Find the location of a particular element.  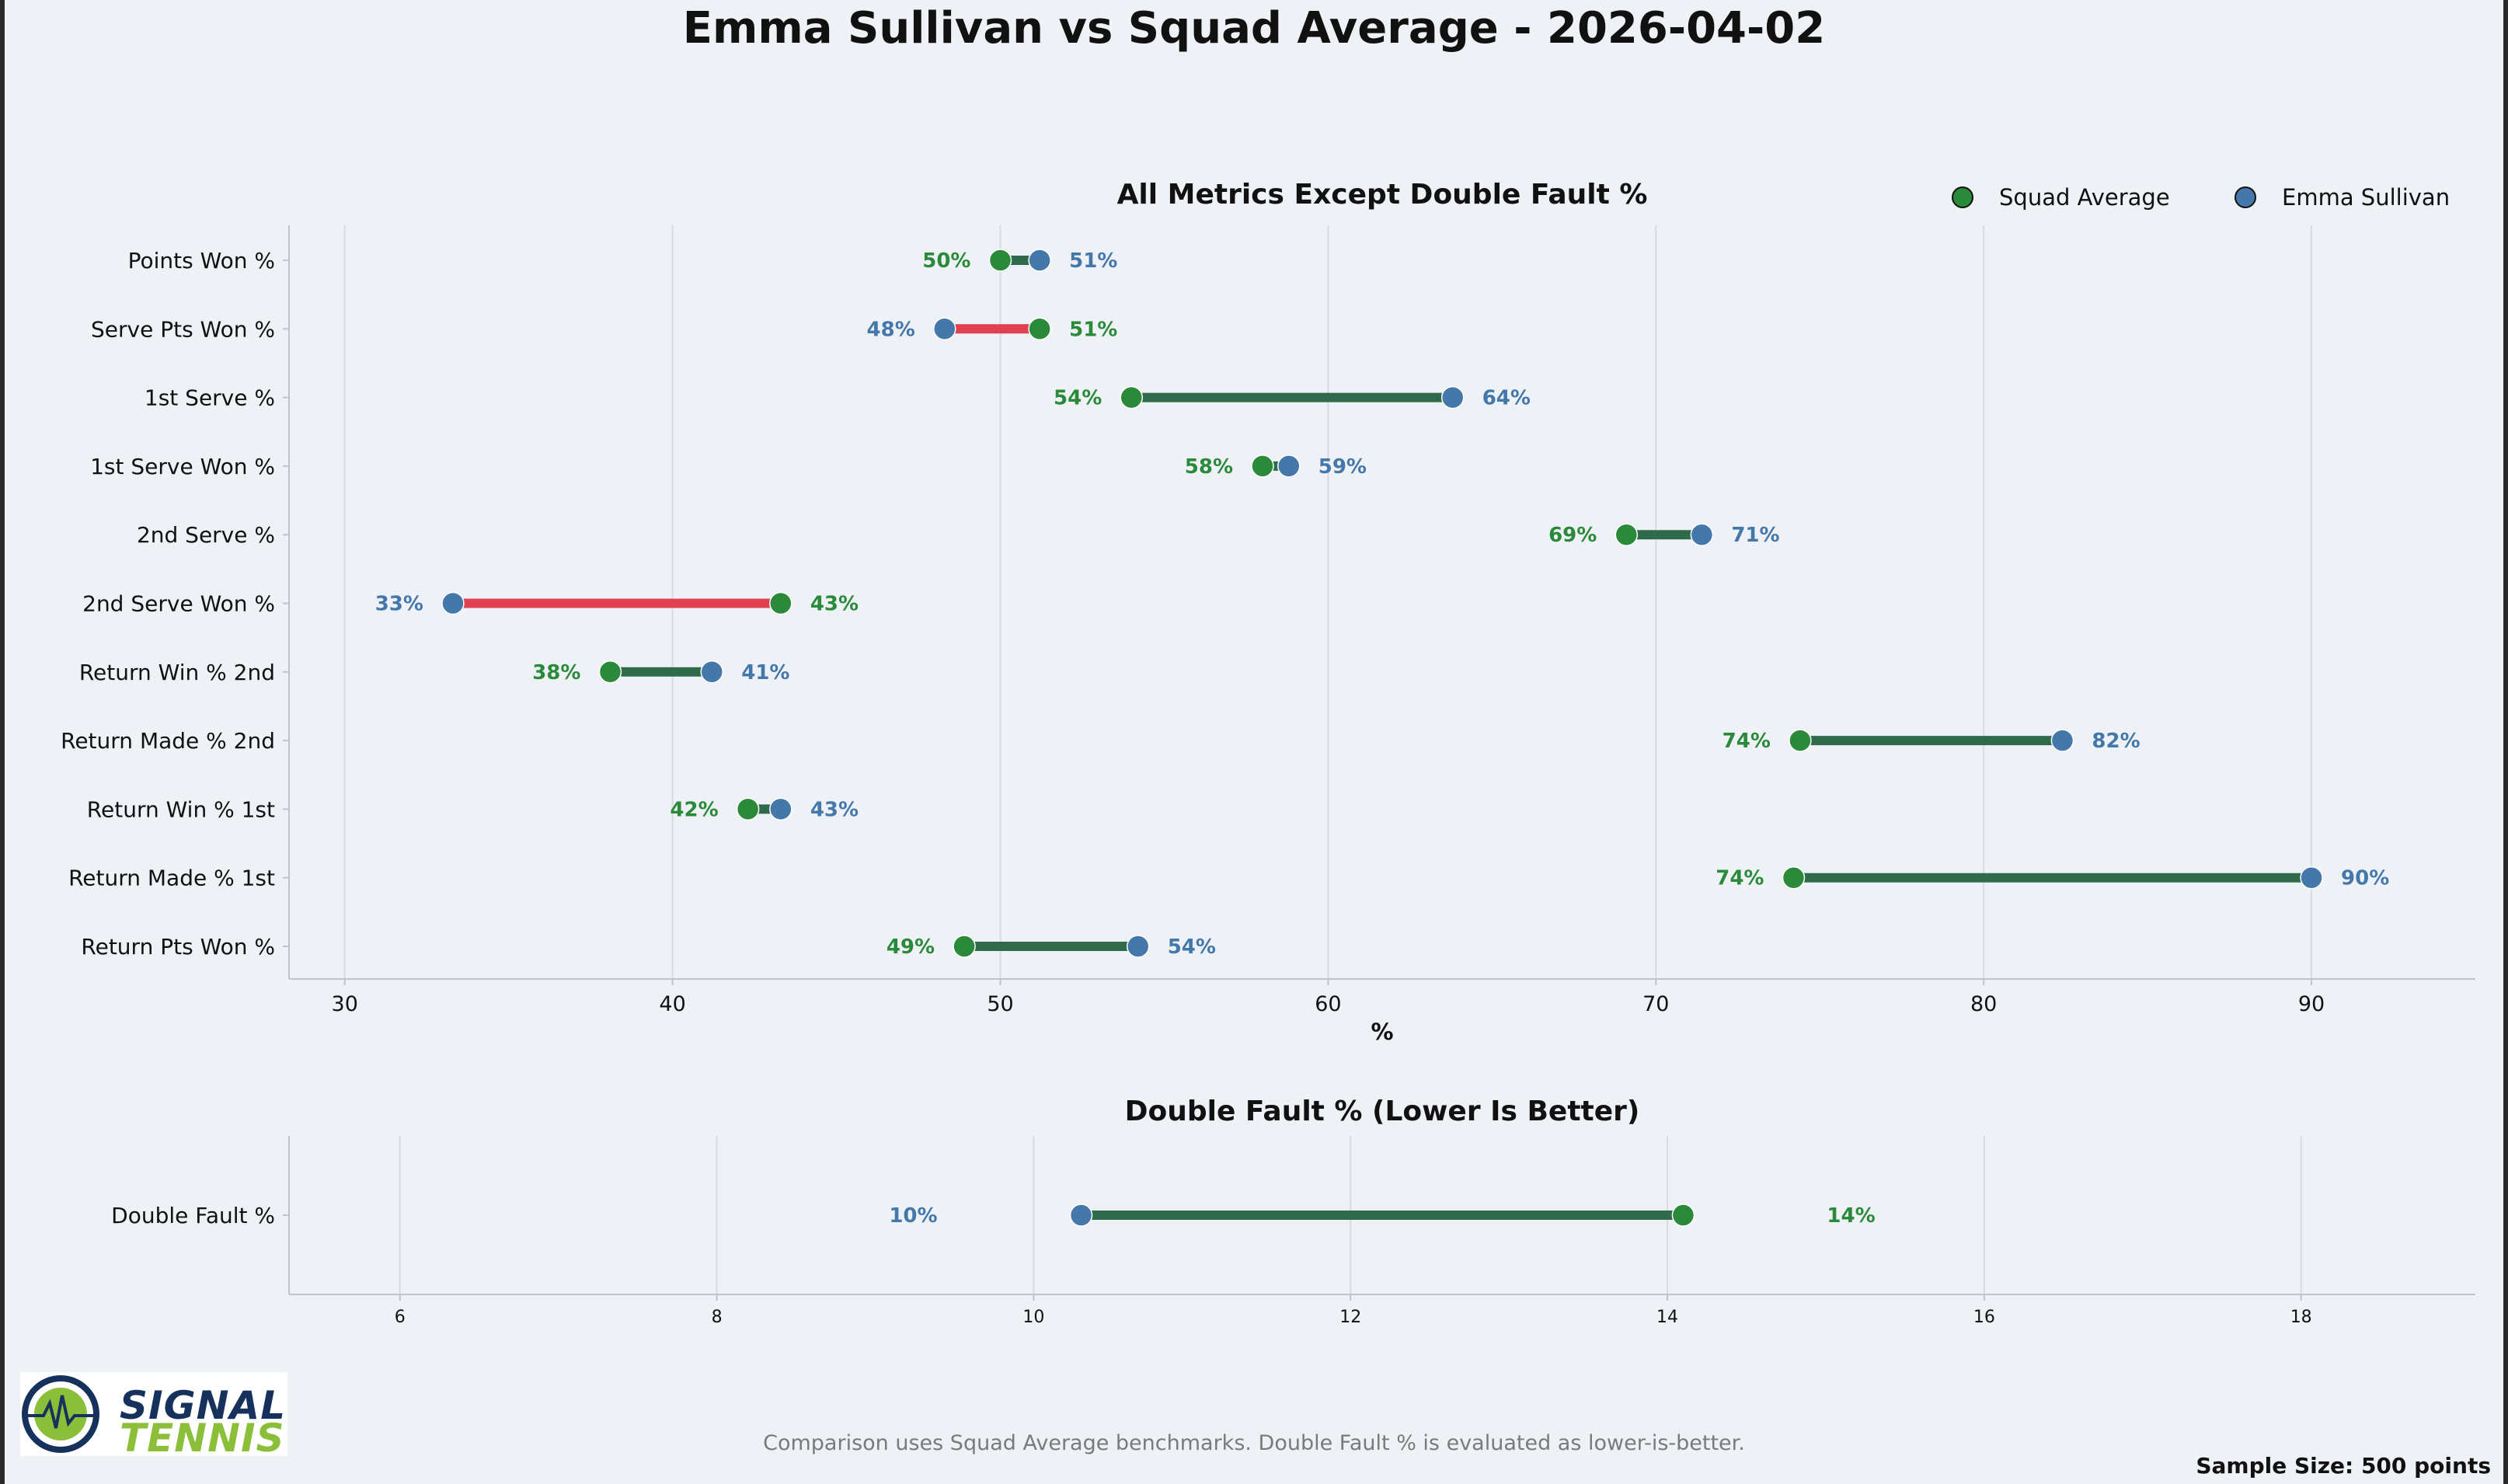

legend-label: Emma Sullivan is located at coordinates (2366, 197).